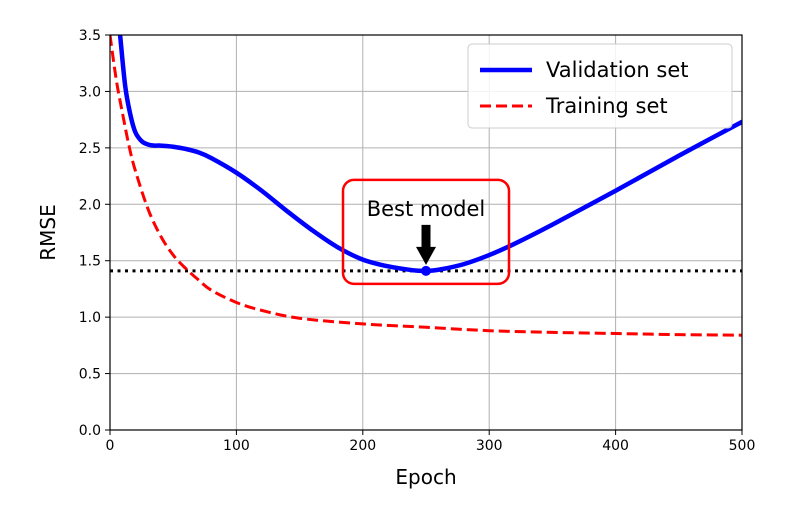 This screenshot has width=794, height=520. Describe the element at coordinates (362, 446) in the screenshot. I see `x-tick-label: 200` at that location.